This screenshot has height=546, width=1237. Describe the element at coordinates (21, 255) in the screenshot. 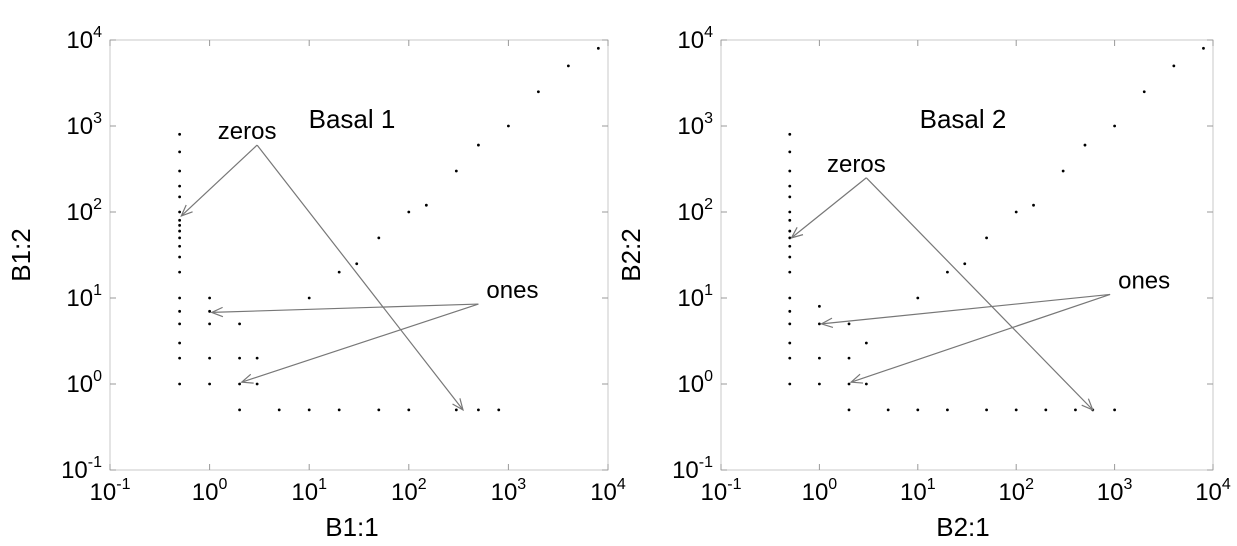

I see `y-axis-label: B1:2` at that location.